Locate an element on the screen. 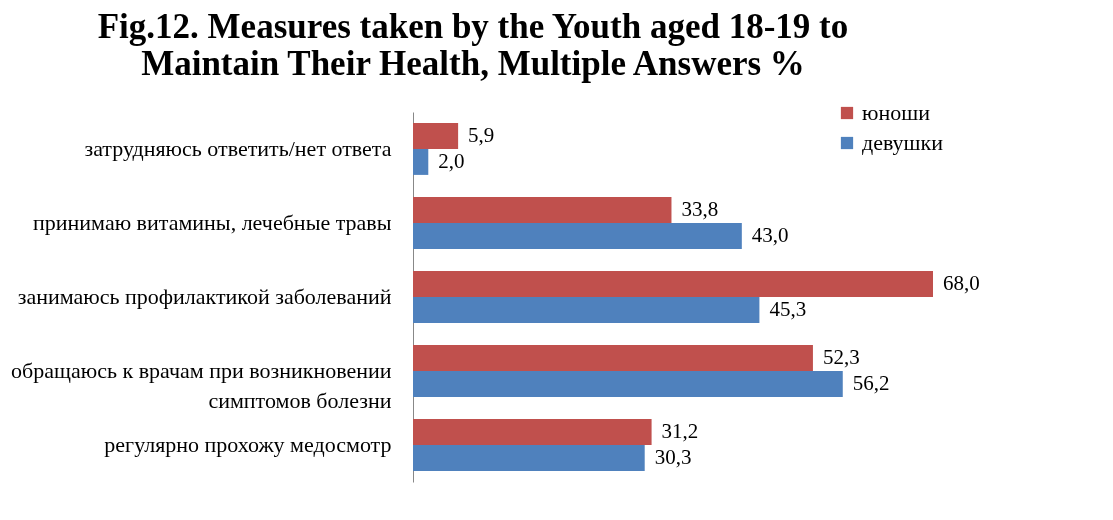 The image size is (1113, 520). data-label: 45,3 is located at coordinates (788, 308).